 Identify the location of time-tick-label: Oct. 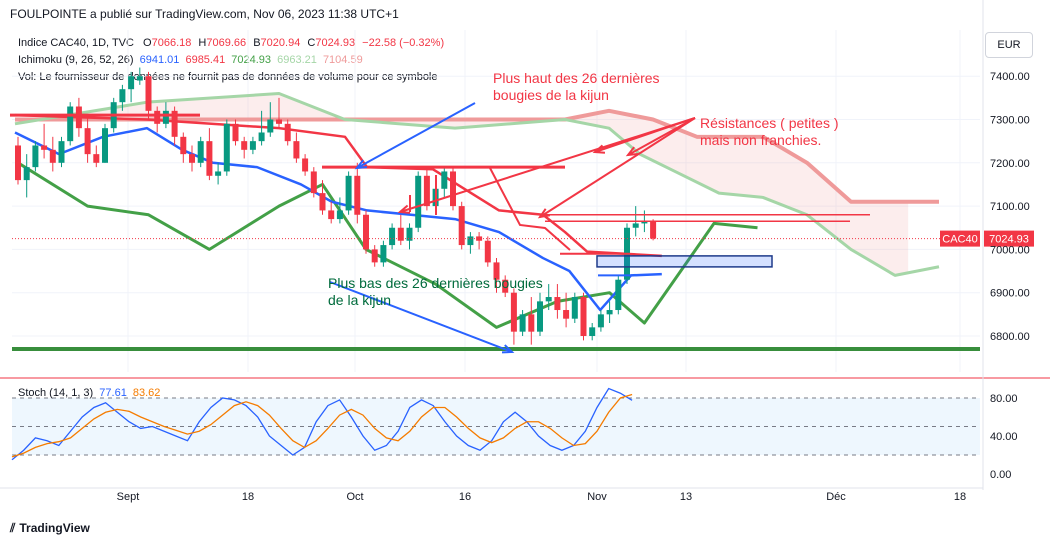
(354, 497).